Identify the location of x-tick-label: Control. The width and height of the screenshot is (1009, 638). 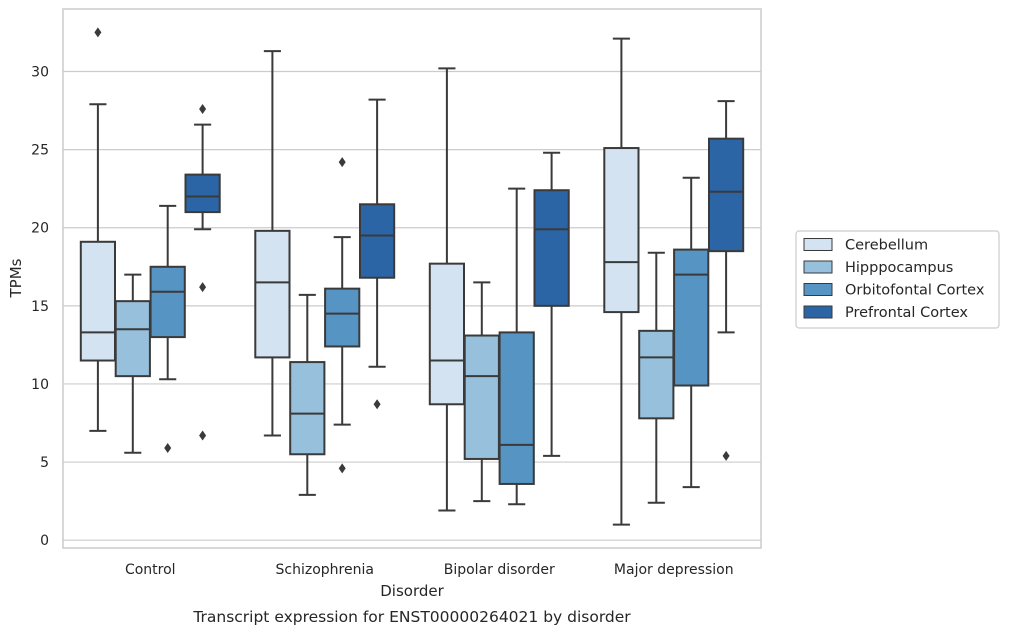
(150, 570).